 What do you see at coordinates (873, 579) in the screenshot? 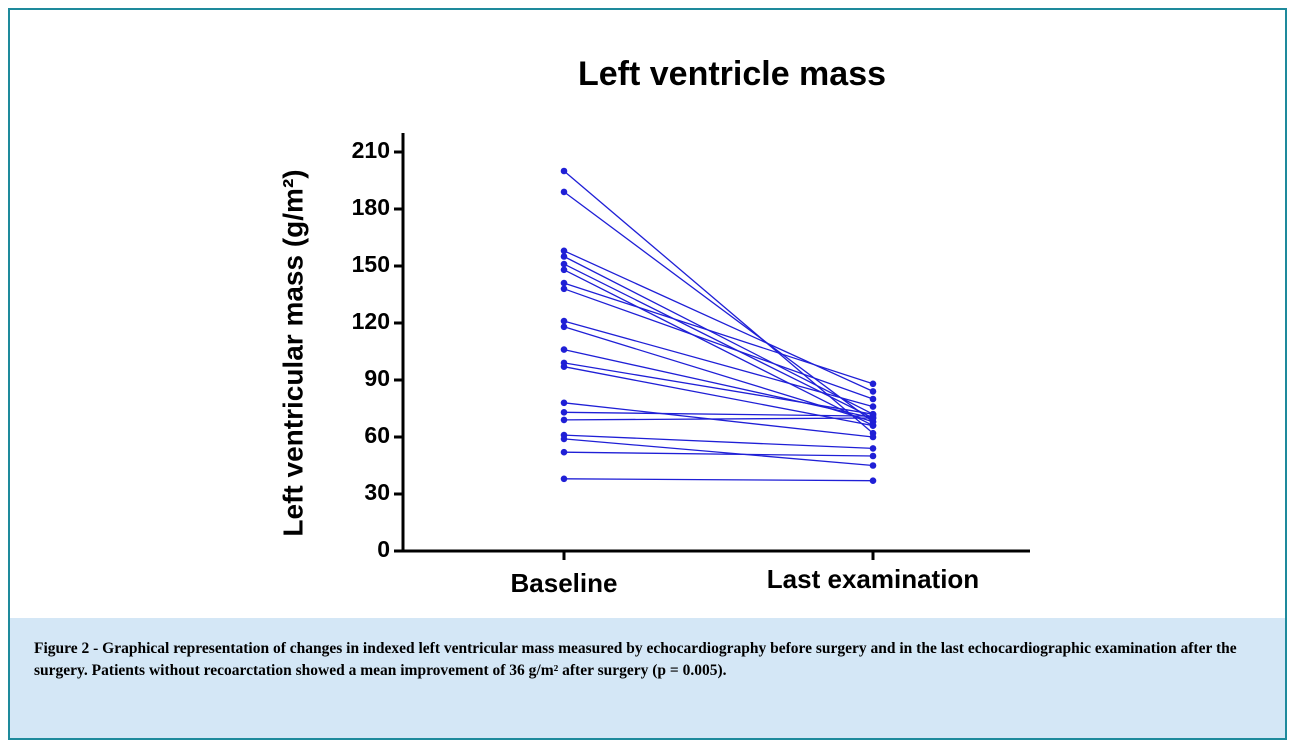
I see `x-tick-label: Last examination` at bounding box center [873, 579].